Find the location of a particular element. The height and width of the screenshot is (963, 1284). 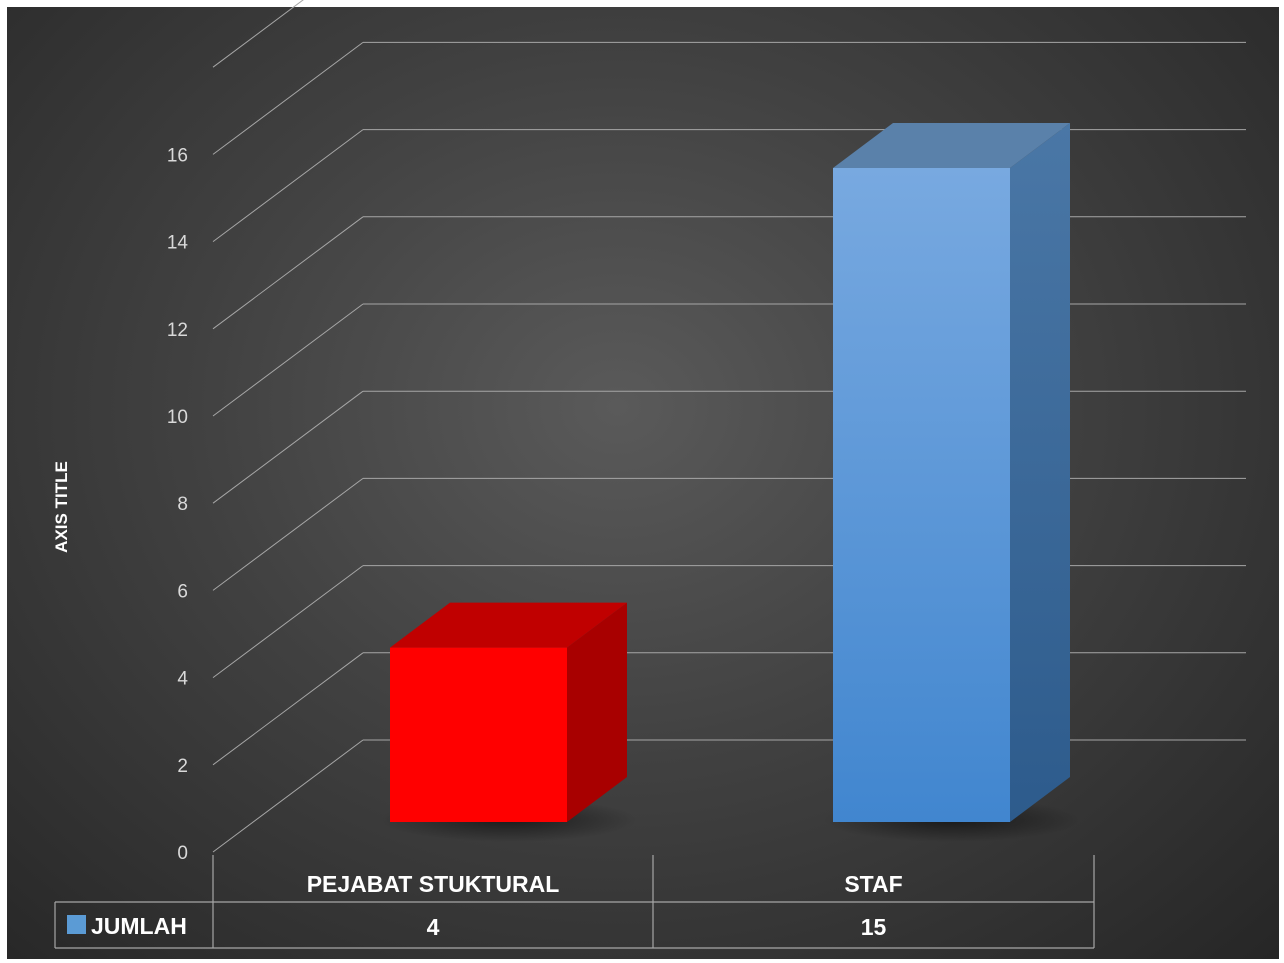

y-tick-label: 4 is located at coordinates (182, 679).